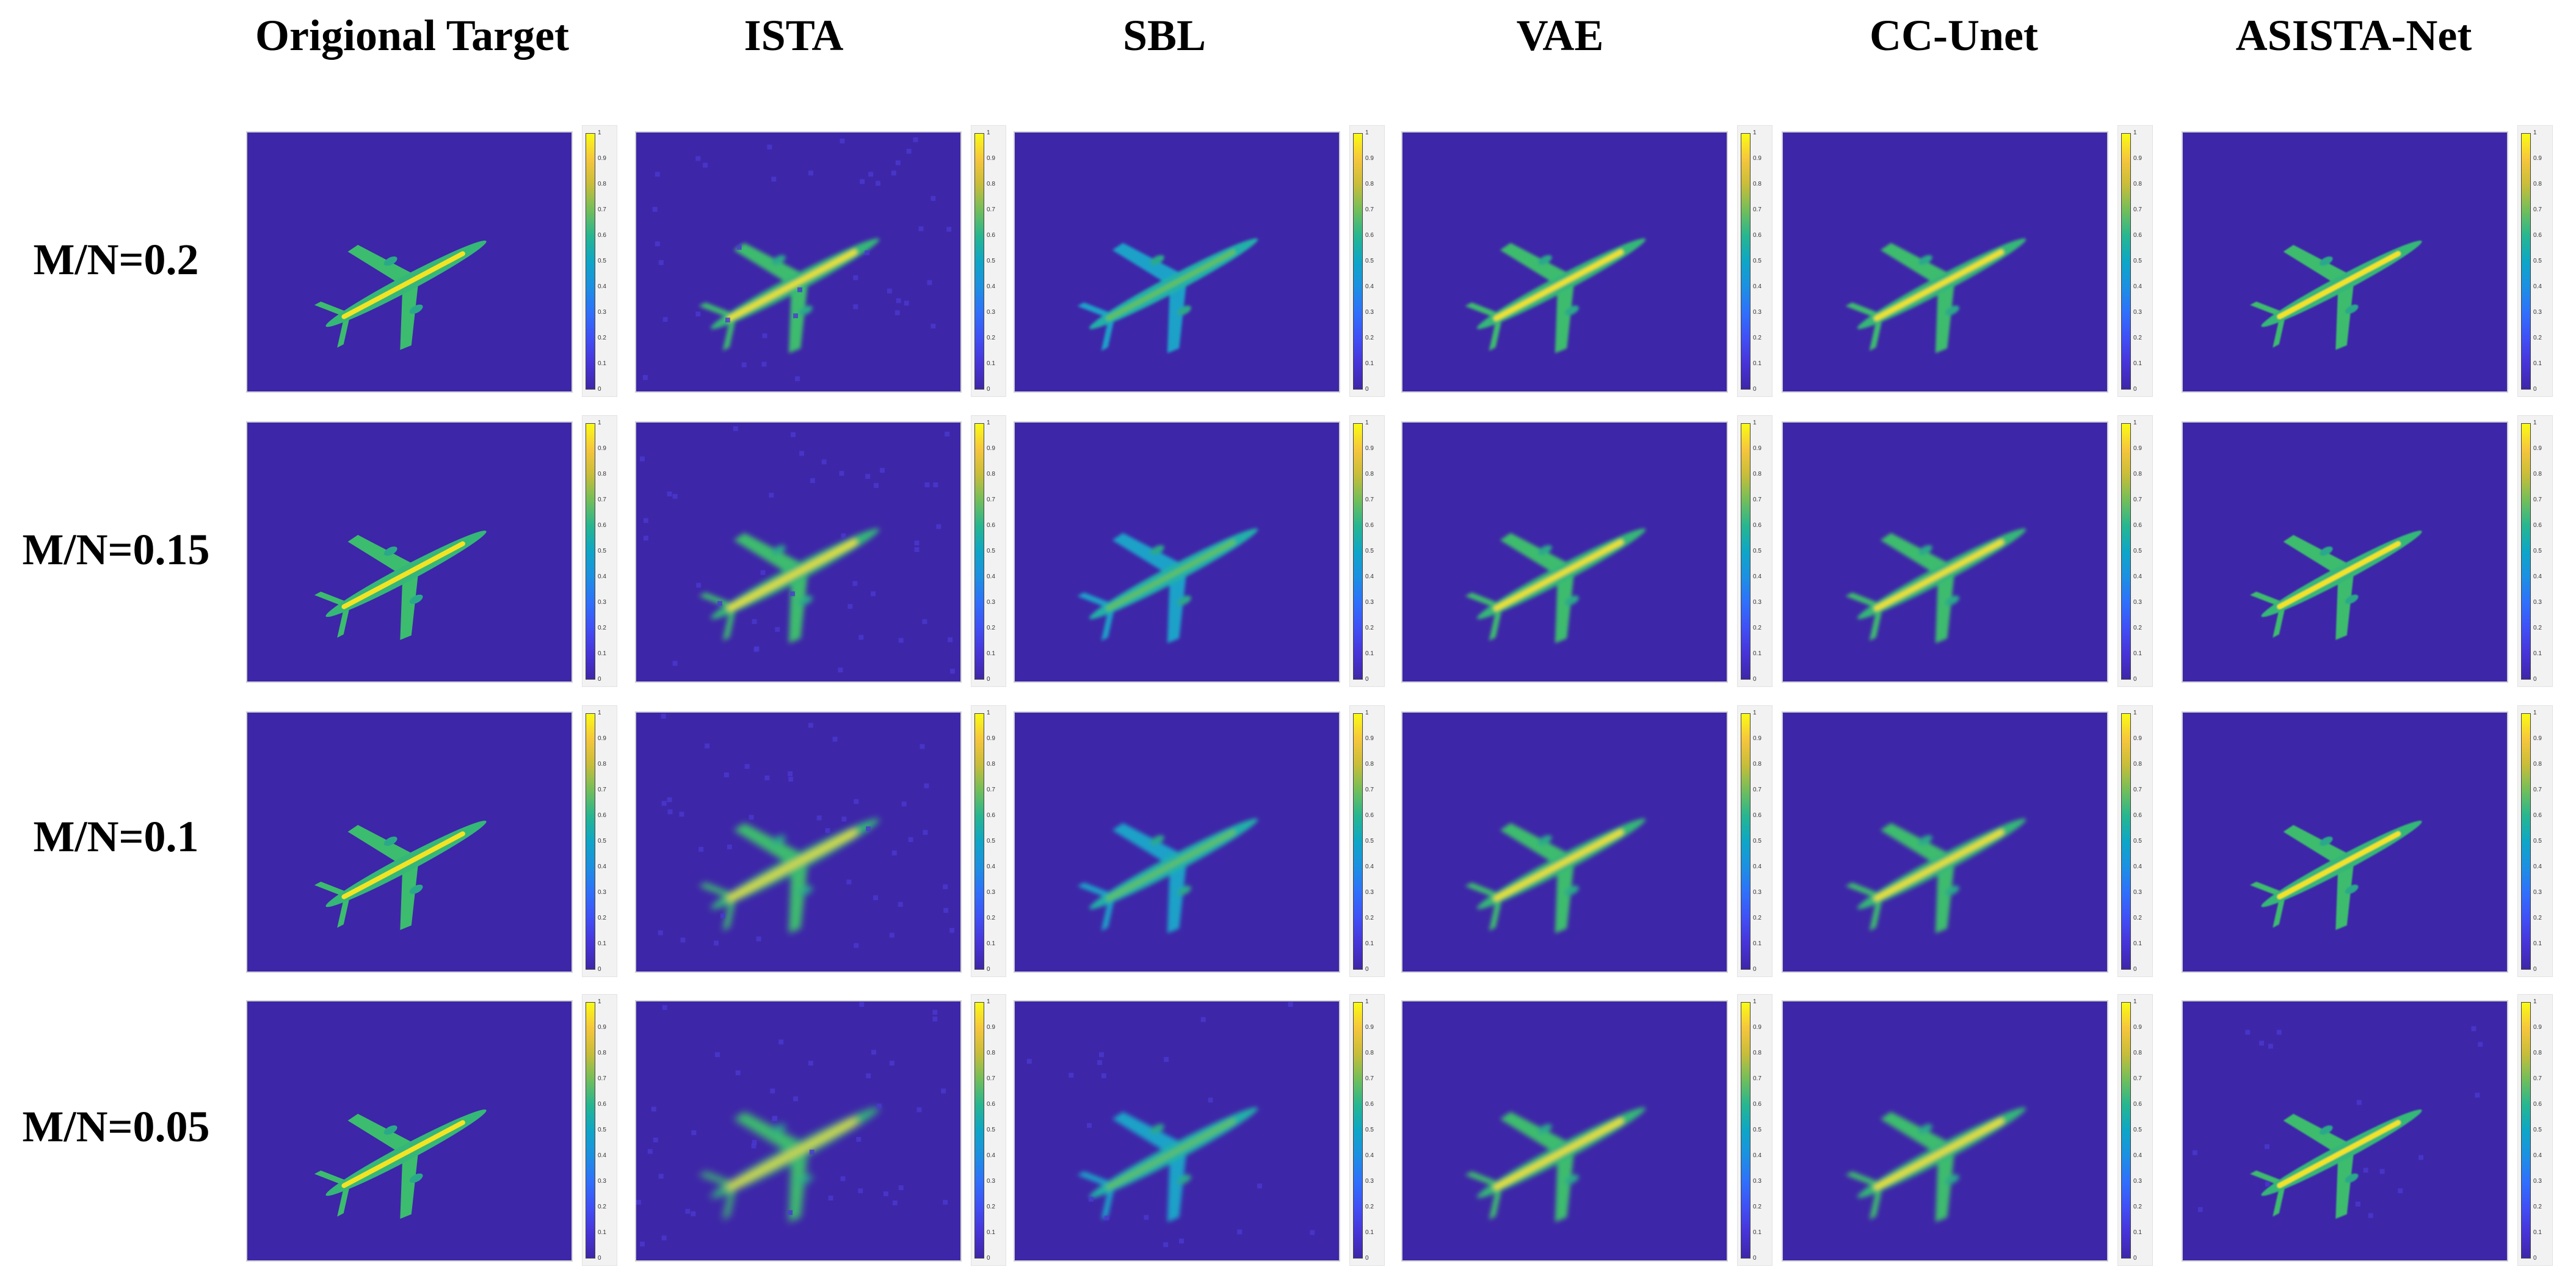 Image resolution: width=2576 pixels, height=1275 pixels. I want to click on column-header: ASISTA-Net, so click(2353, 35).